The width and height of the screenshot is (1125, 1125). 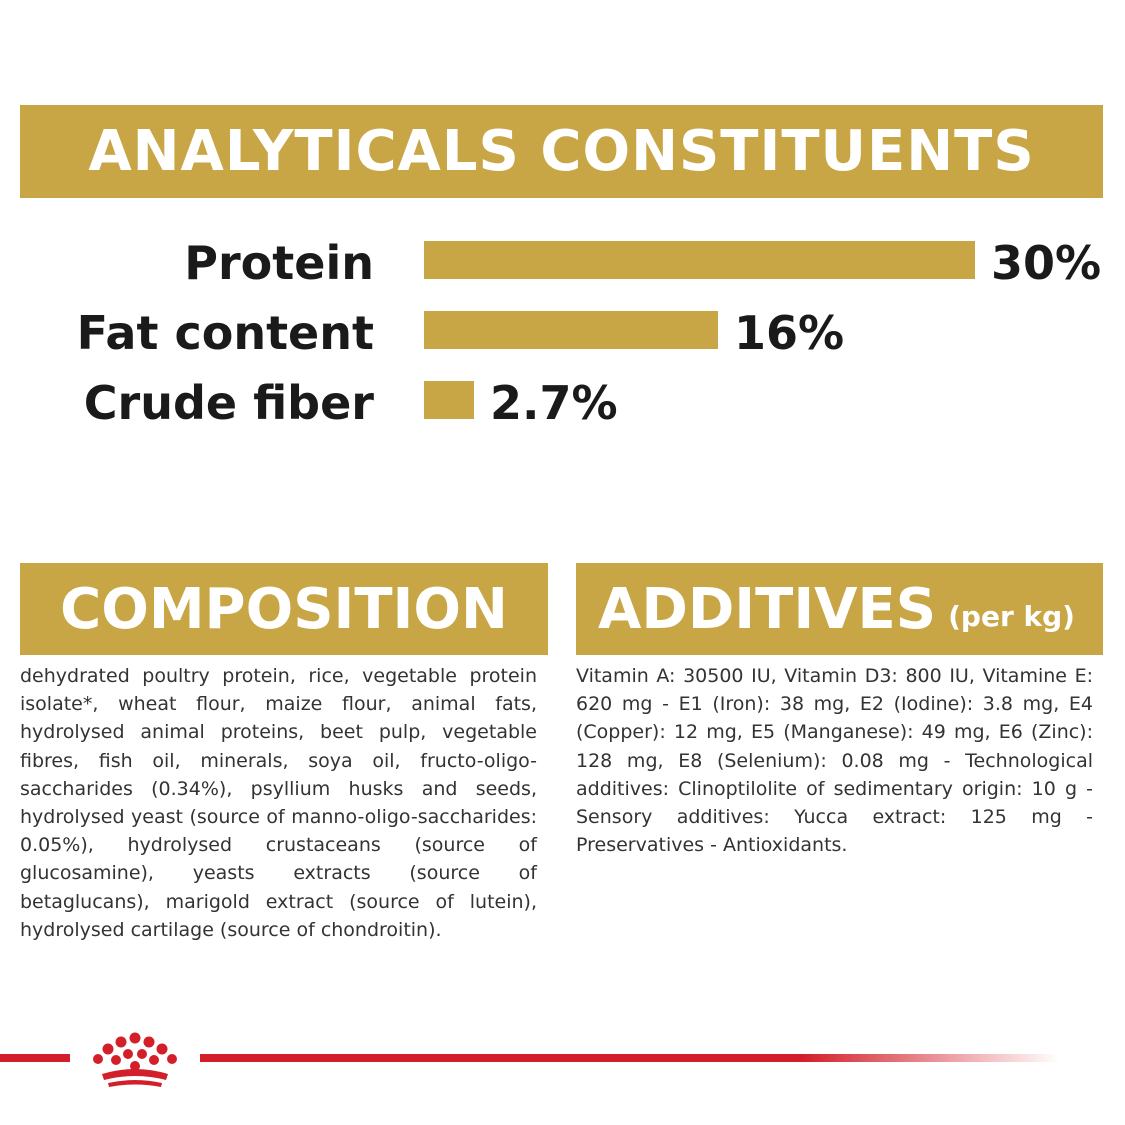 I want to click on brand-divider-line, so click(x=562, y=1058).